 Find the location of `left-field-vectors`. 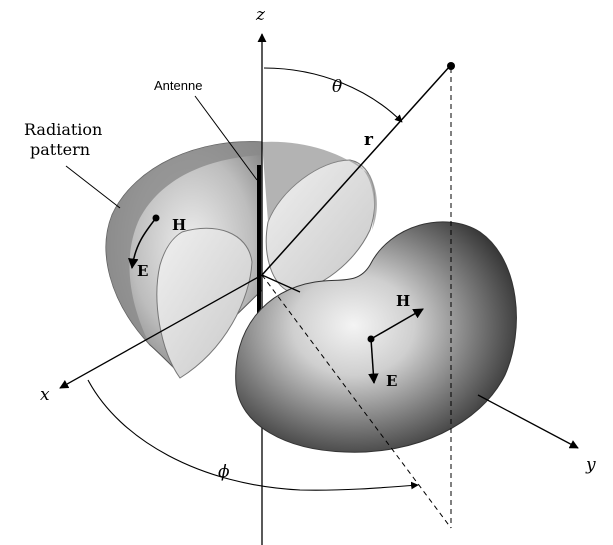

left-field-vectors is located at coordinates (144, 242).